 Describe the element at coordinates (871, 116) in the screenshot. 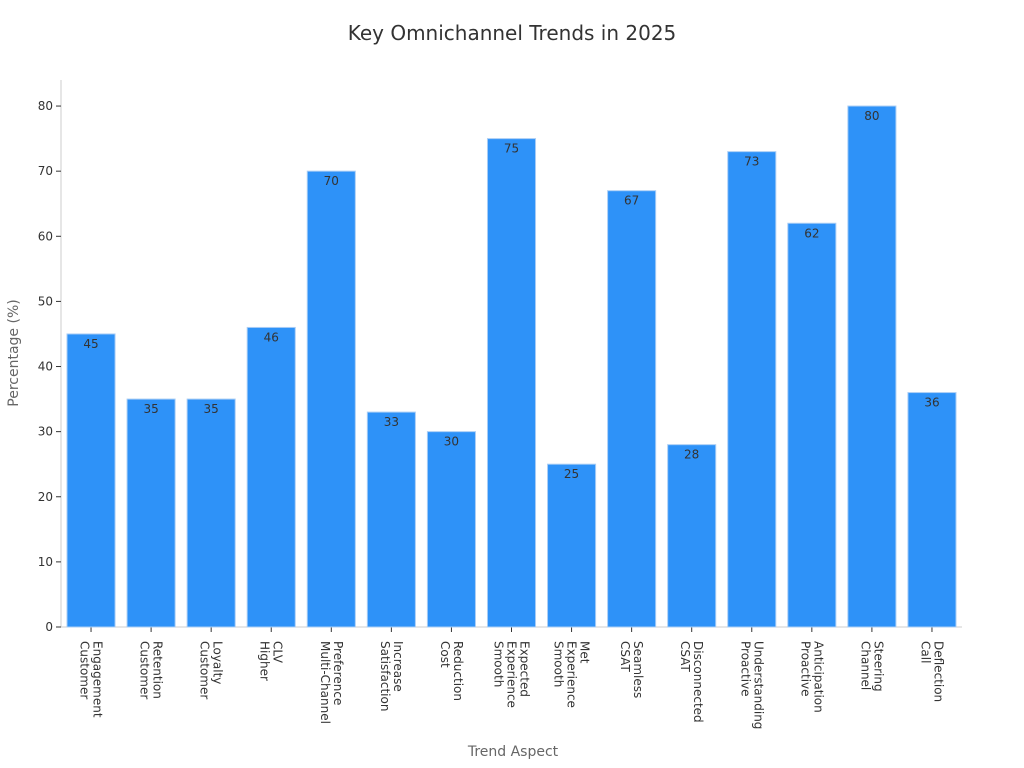

I see `data-label: 80` at that location.